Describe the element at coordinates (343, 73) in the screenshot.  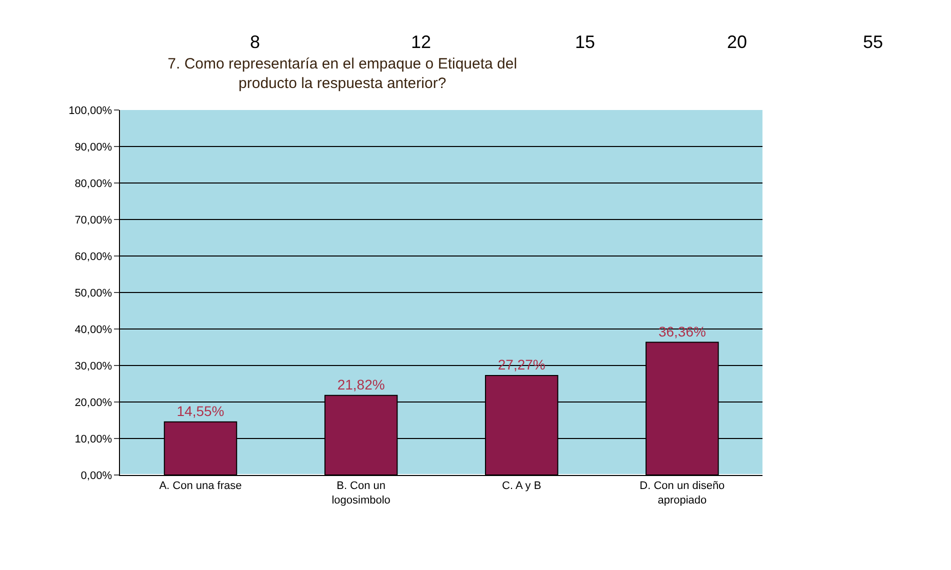
I see `chart-title: 7. Como representaría en el empaque o Etiqueta del producto la respuesta anterior?` at that location.